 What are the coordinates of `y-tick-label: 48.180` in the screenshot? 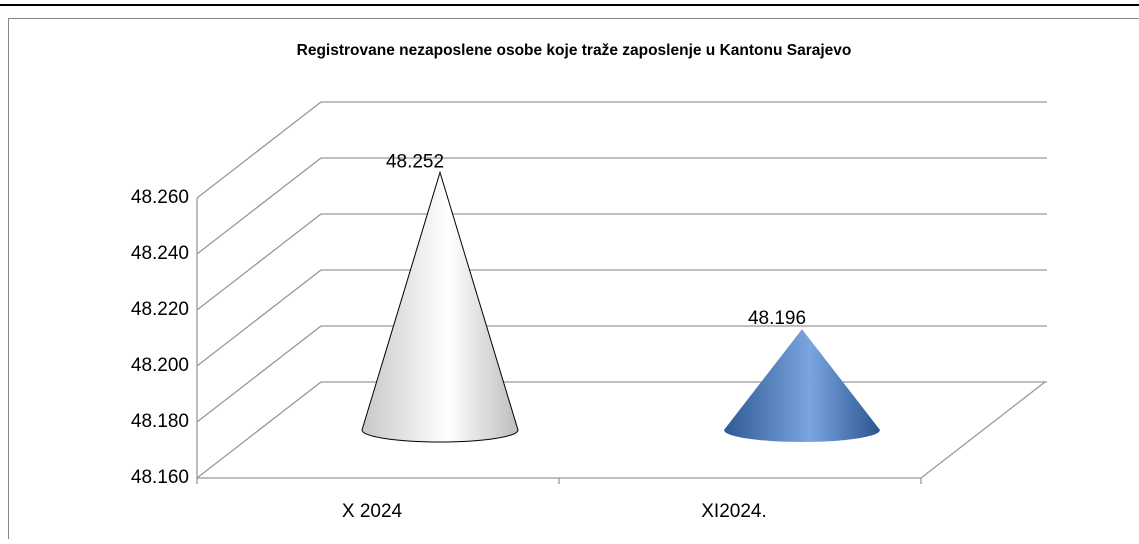 It's located at (160, 421).